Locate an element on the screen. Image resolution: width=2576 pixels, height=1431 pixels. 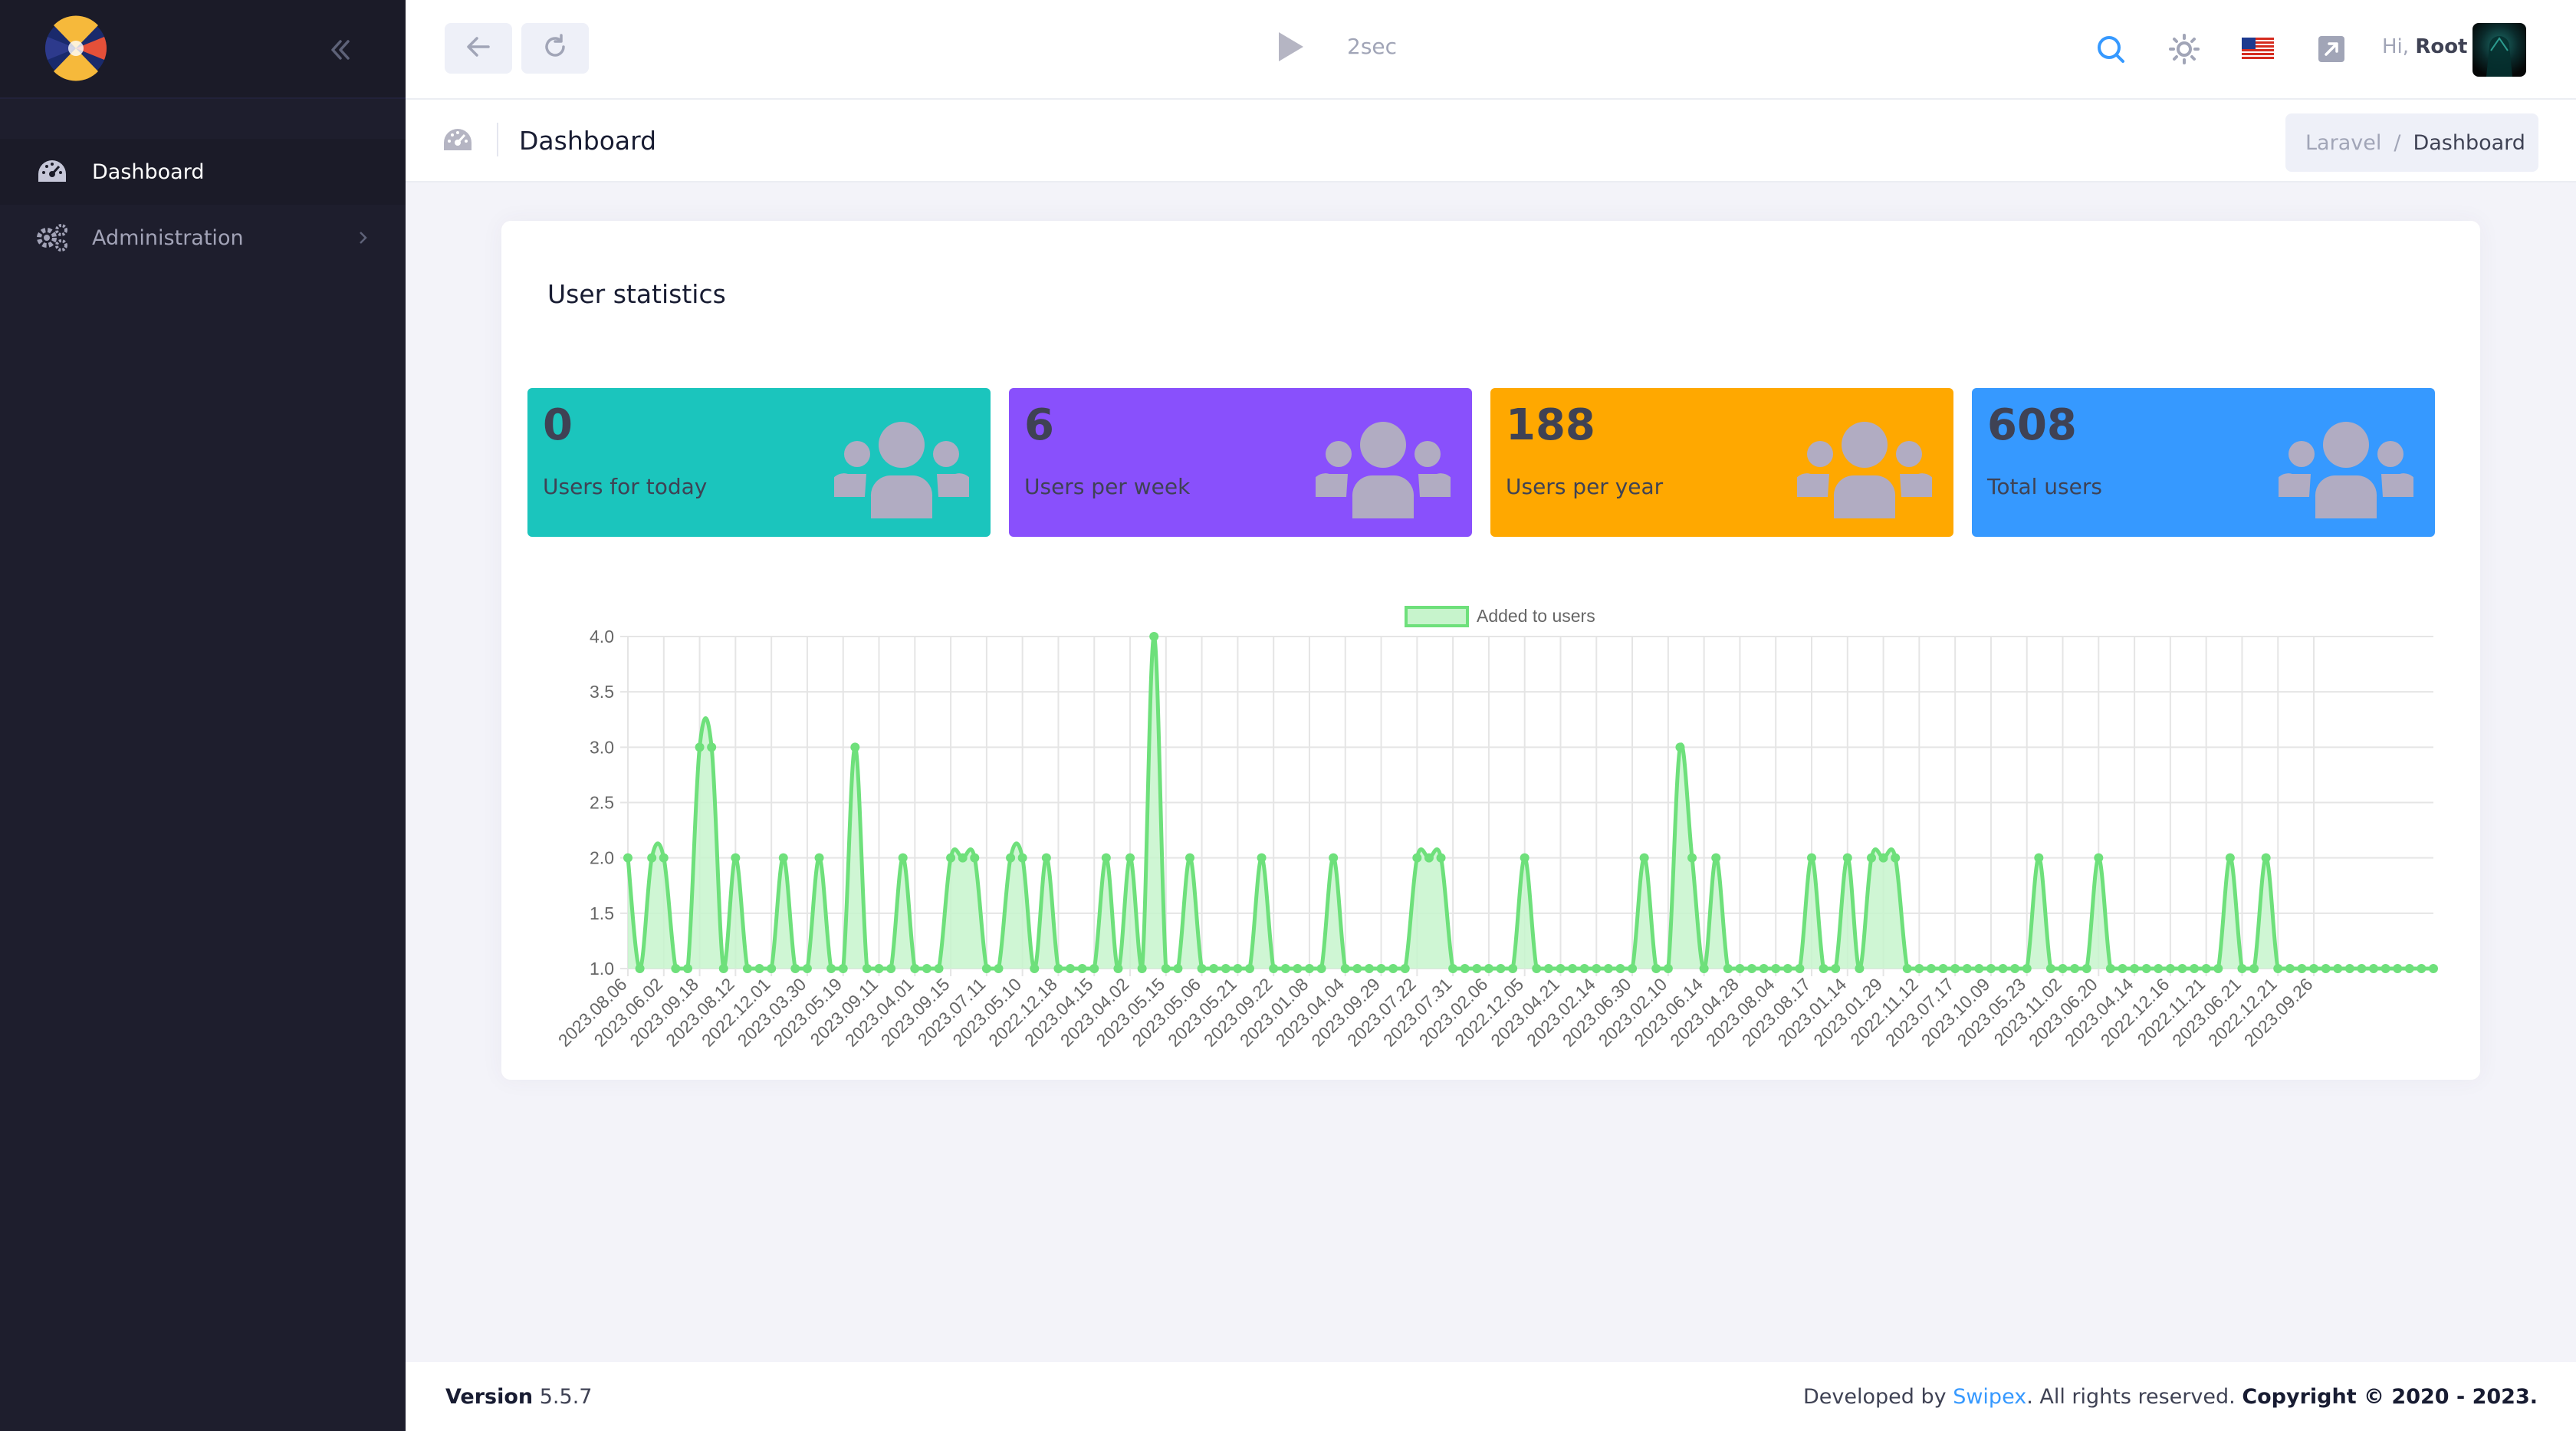
stat-label: Users per year is located at coordinates (1585, 486).